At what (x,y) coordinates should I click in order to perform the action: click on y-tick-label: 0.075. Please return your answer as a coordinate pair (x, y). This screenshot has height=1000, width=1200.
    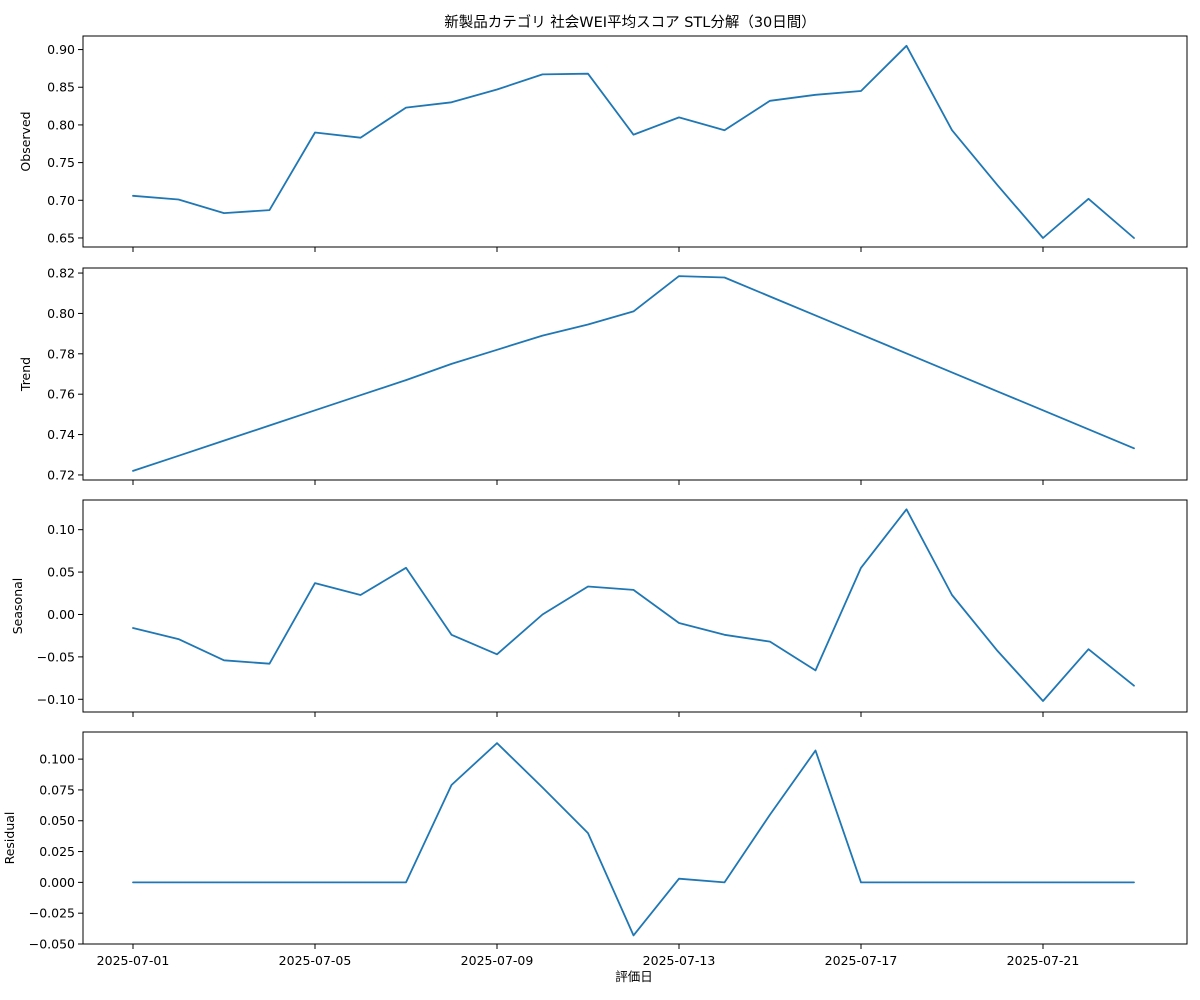
    Looking at the image, I should click on (57, 789).